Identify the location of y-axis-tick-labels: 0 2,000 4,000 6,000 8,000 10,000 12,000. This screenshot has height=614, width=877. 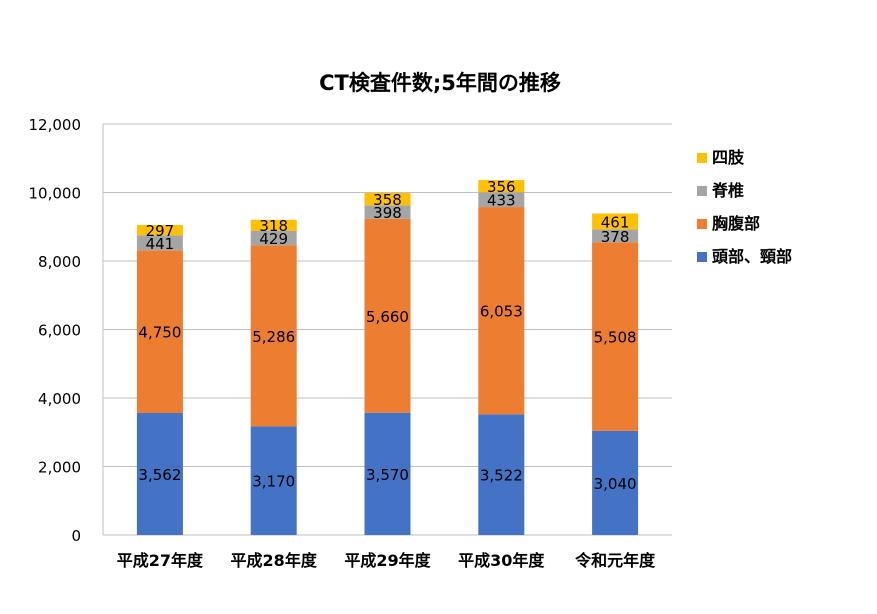
(55, 330).